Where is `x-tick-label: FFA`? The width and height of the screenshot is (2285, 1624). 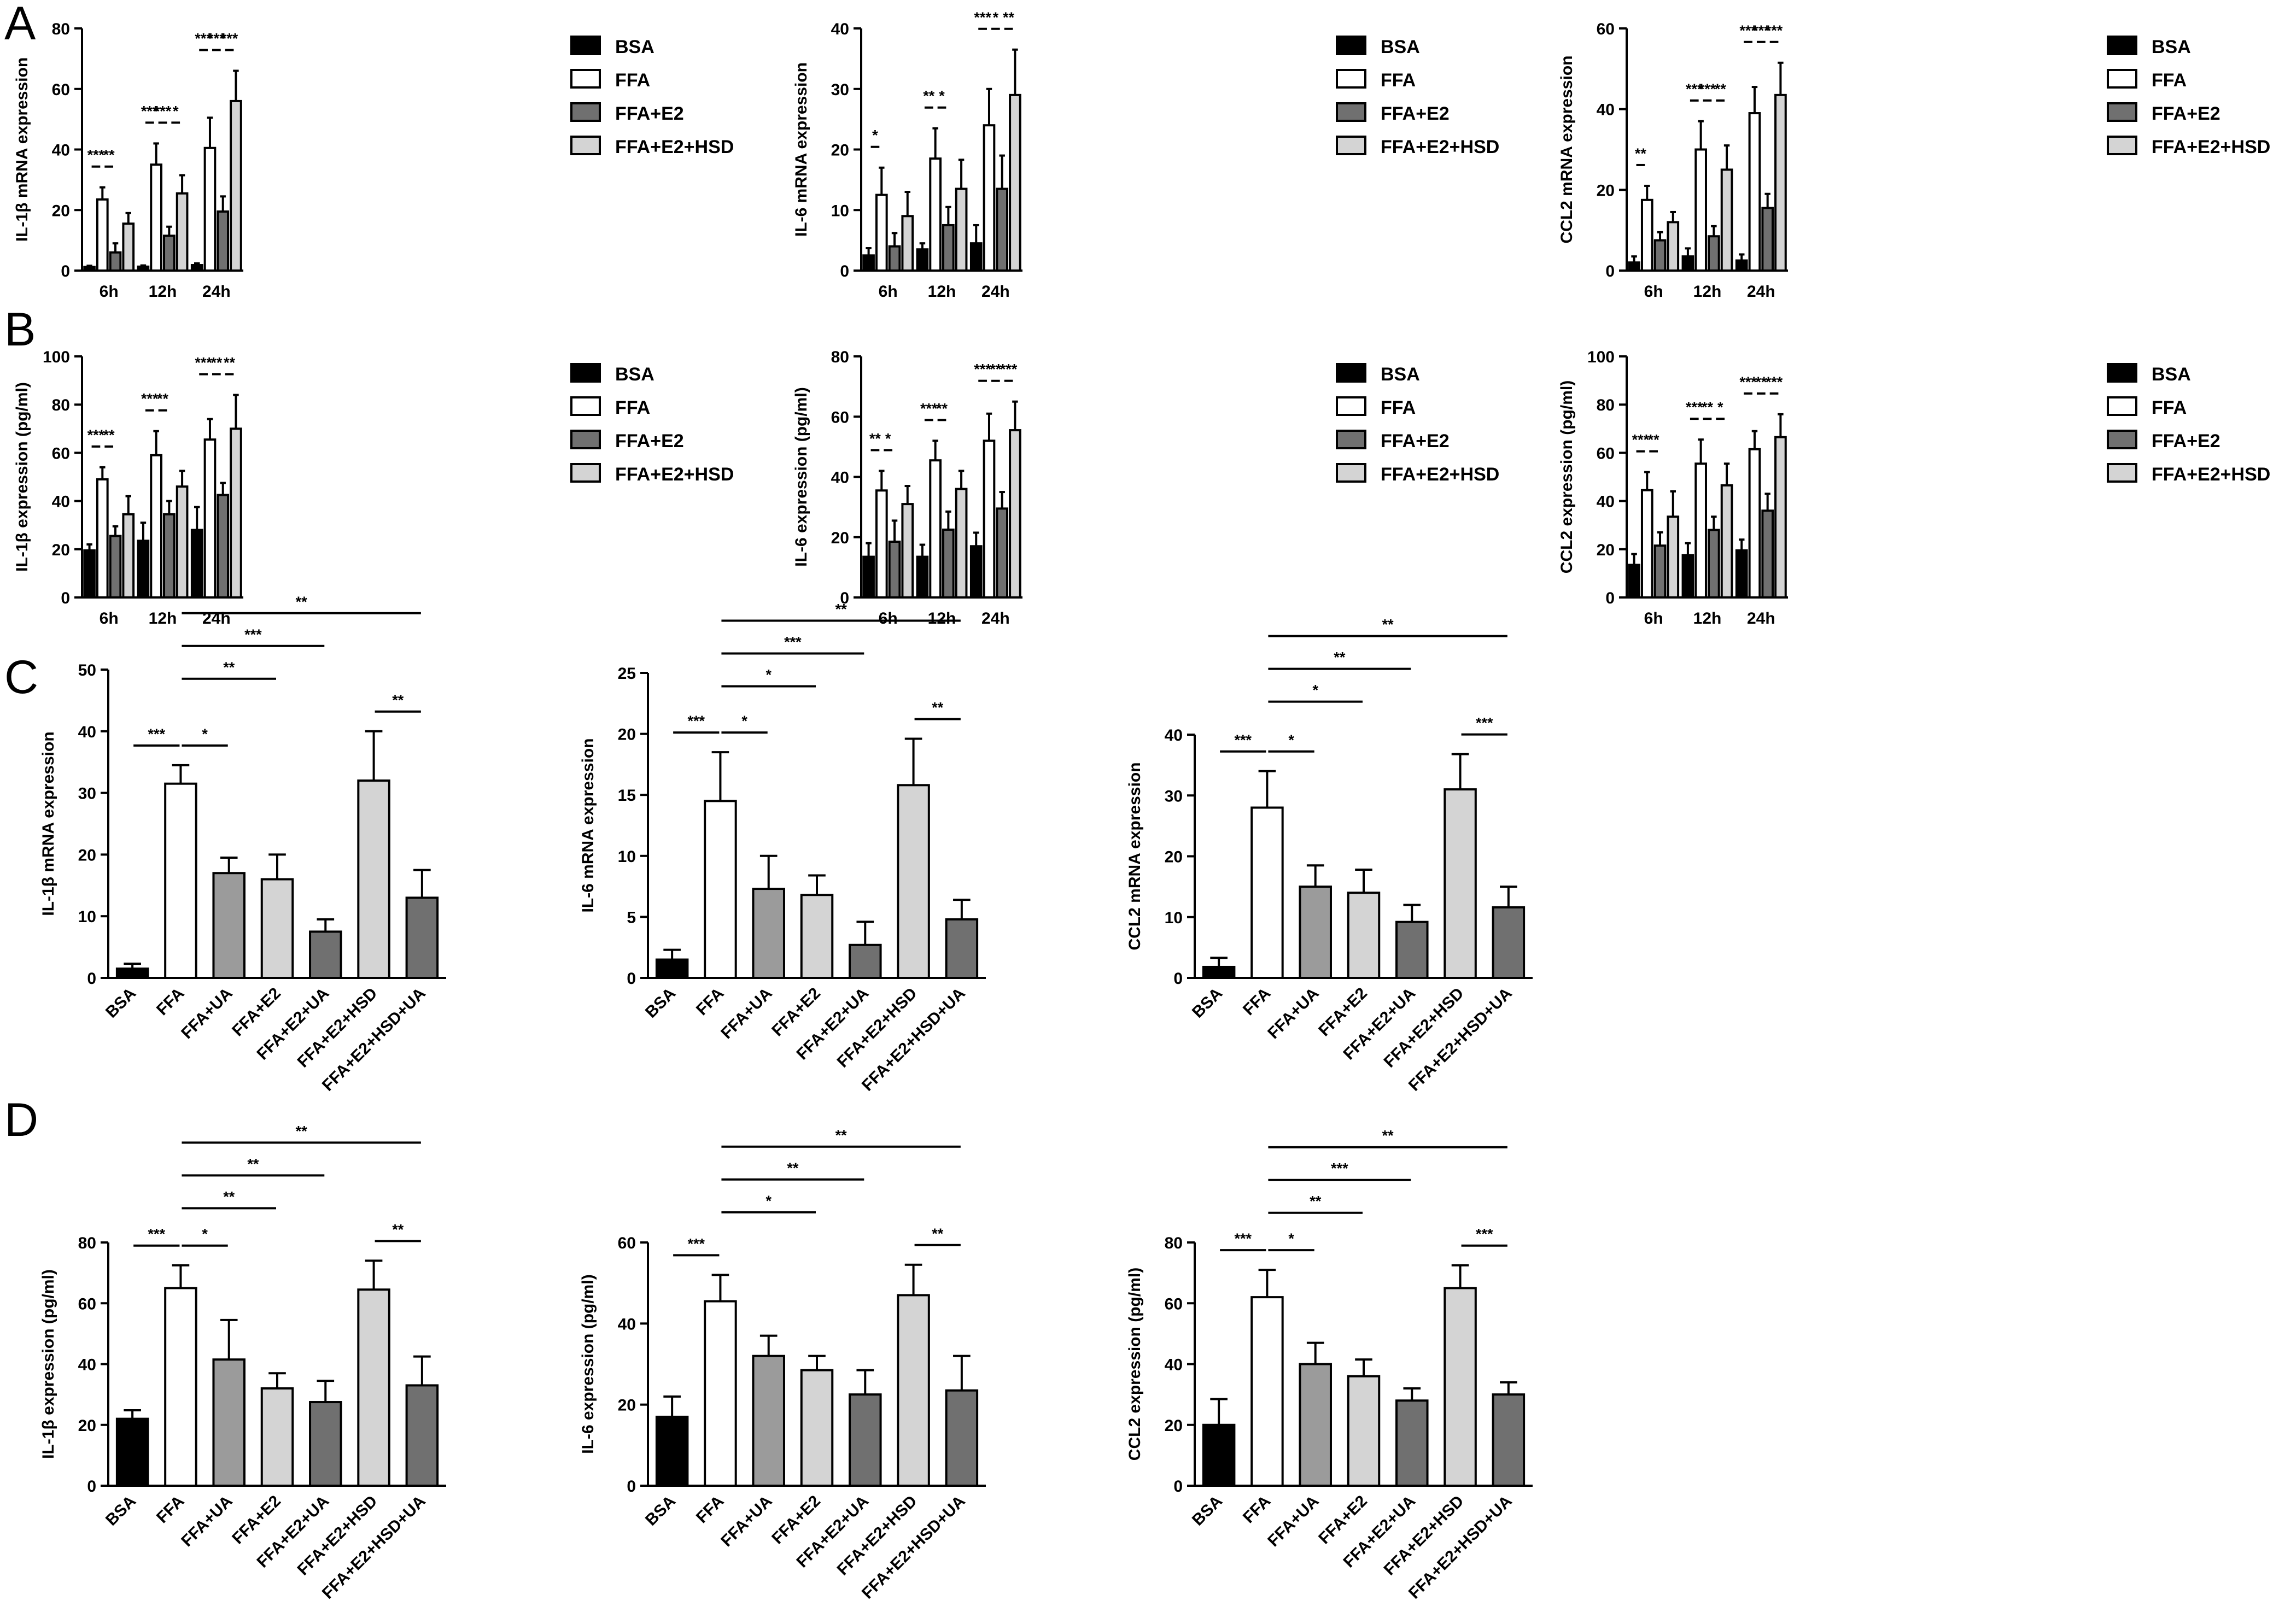
x-tick-label: FFA is located at coordinates (1257, 1509).